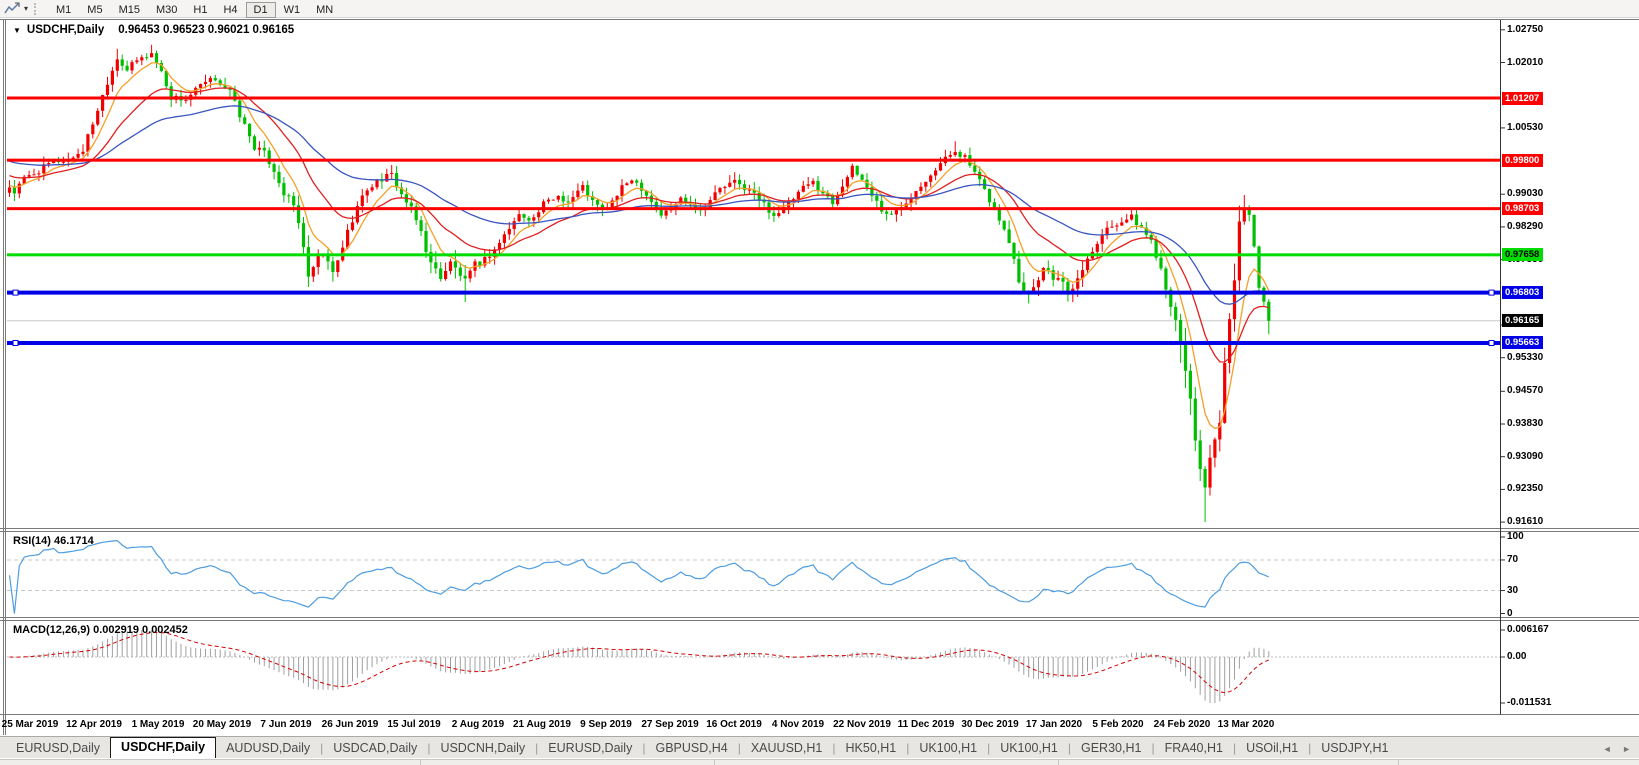 The image size is (1639, 765). I want to click on tab-scroll-right-icon: ►, so click(1626, 749).